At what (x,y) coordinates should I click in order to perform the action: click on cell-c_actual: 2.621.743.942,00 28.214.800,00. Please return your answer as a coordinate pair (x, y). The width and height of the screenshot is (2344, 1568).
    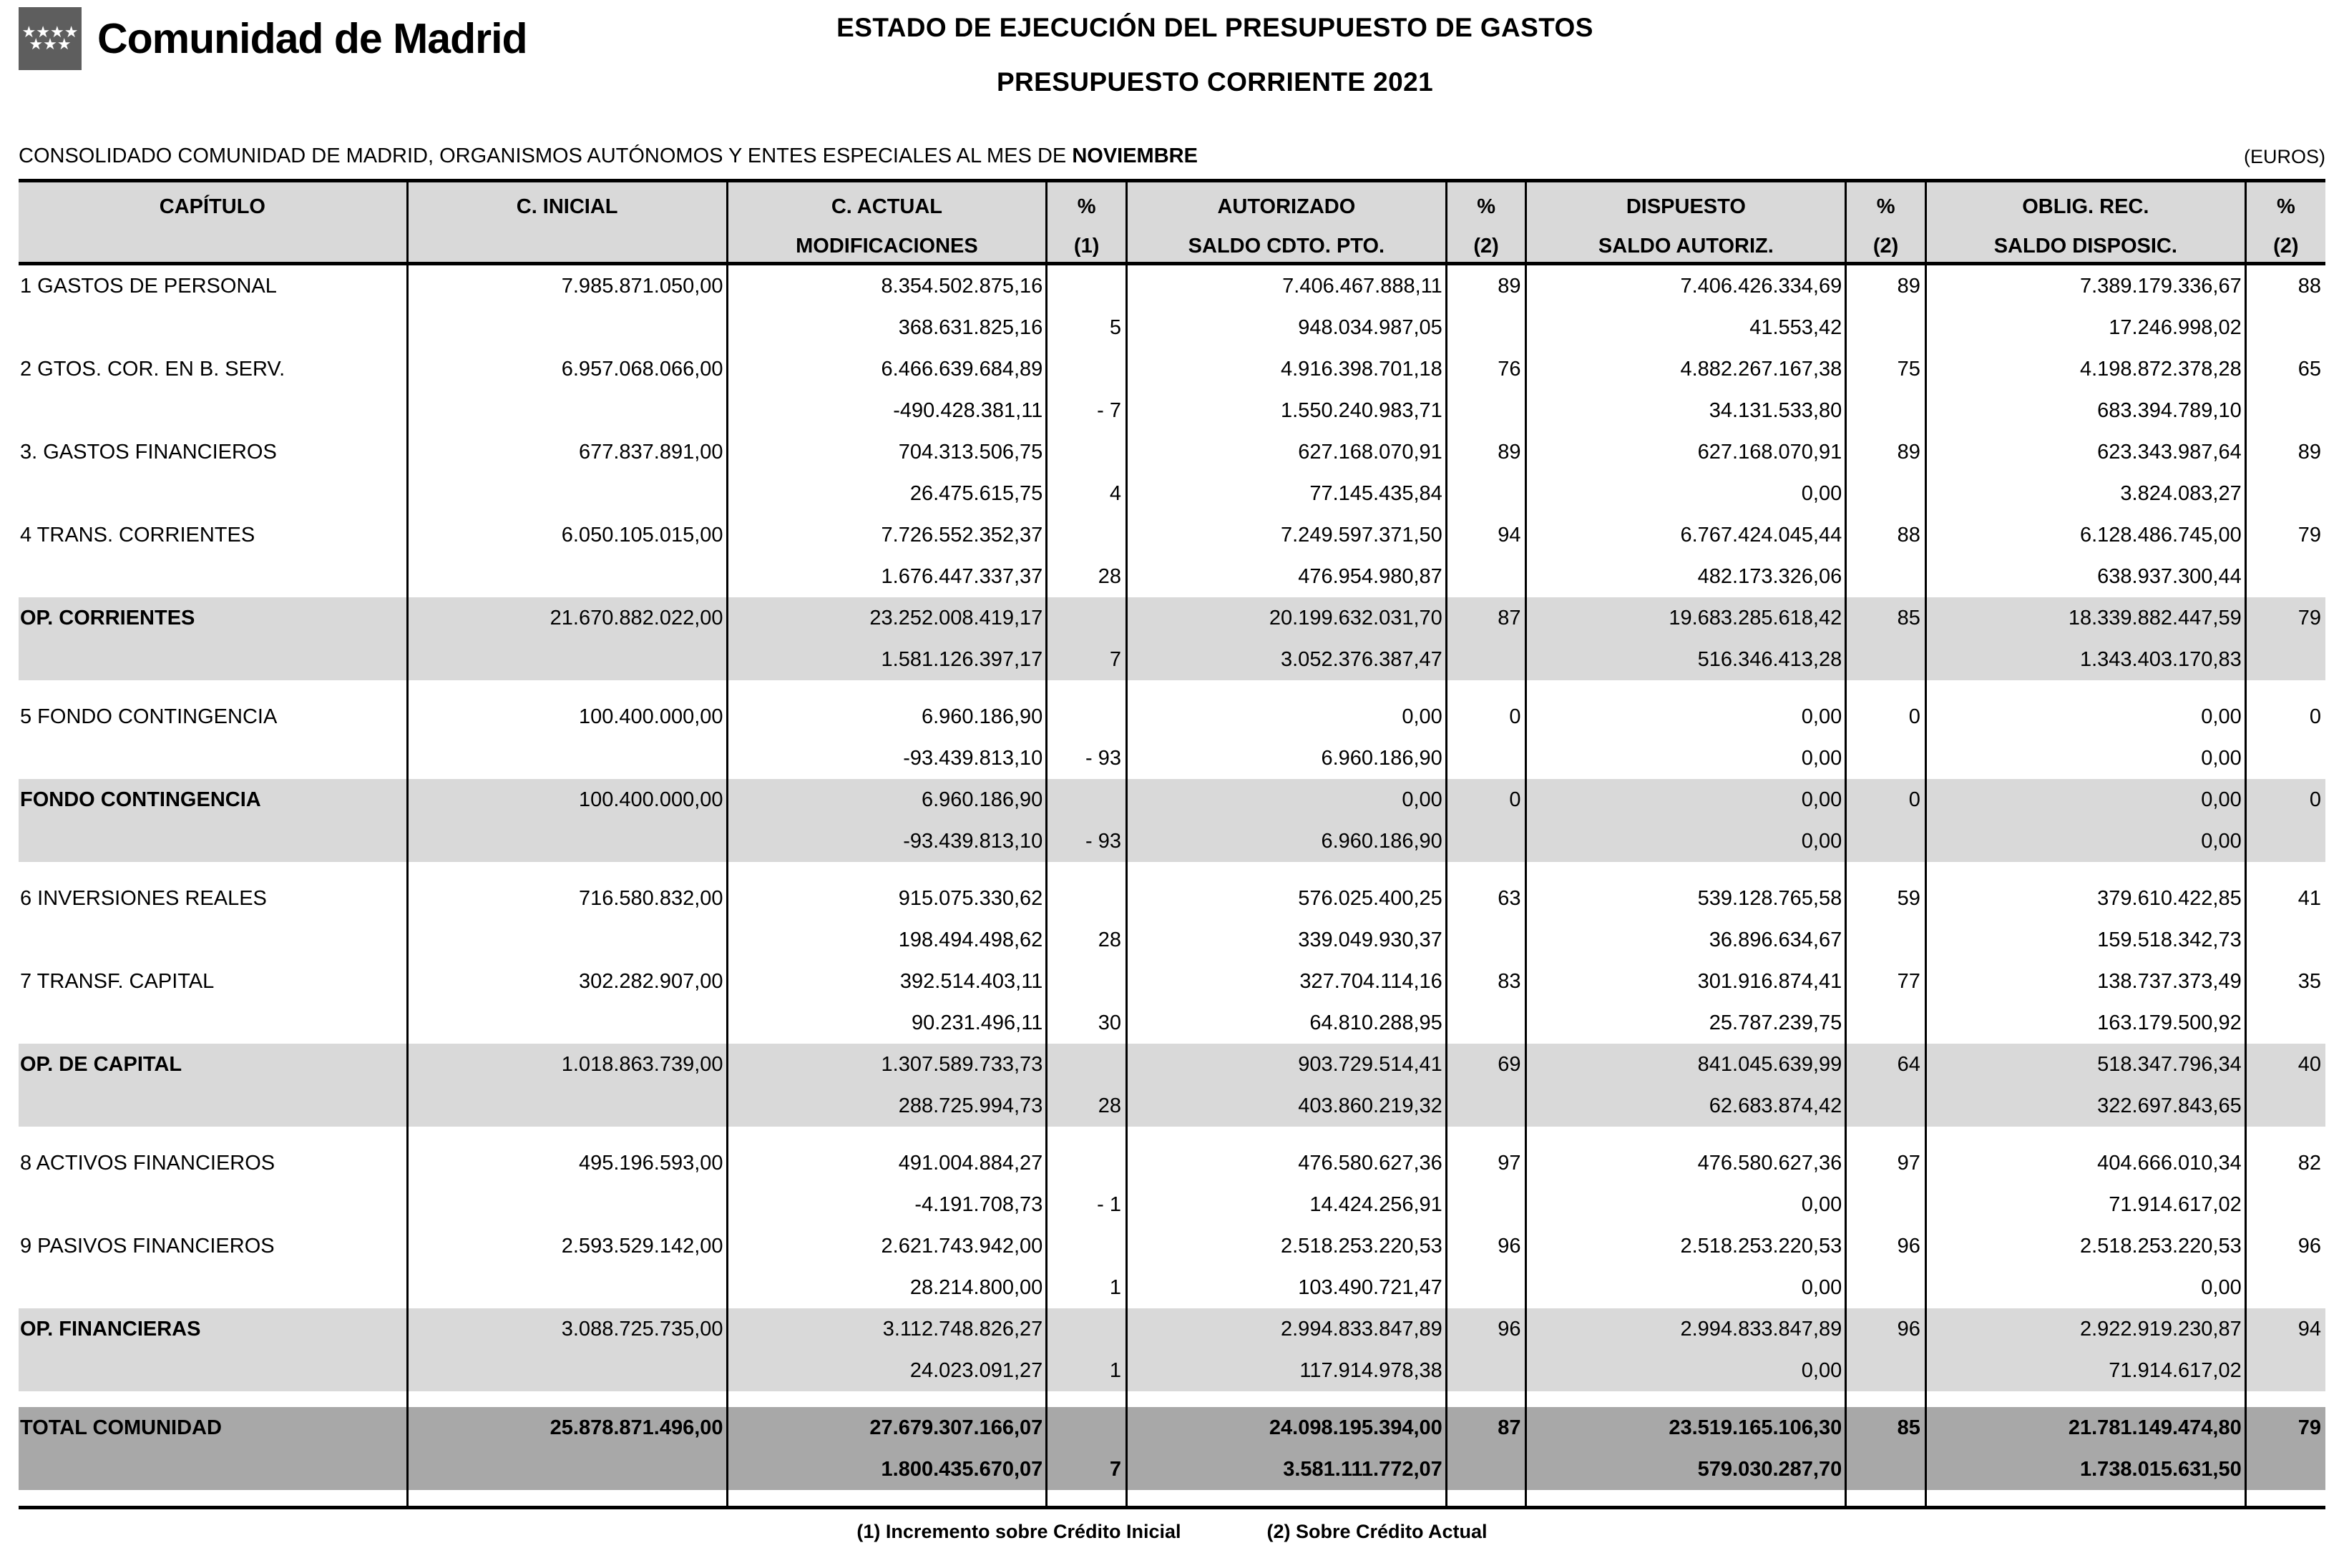
    Looking at the image, I should click on (887, 1267).